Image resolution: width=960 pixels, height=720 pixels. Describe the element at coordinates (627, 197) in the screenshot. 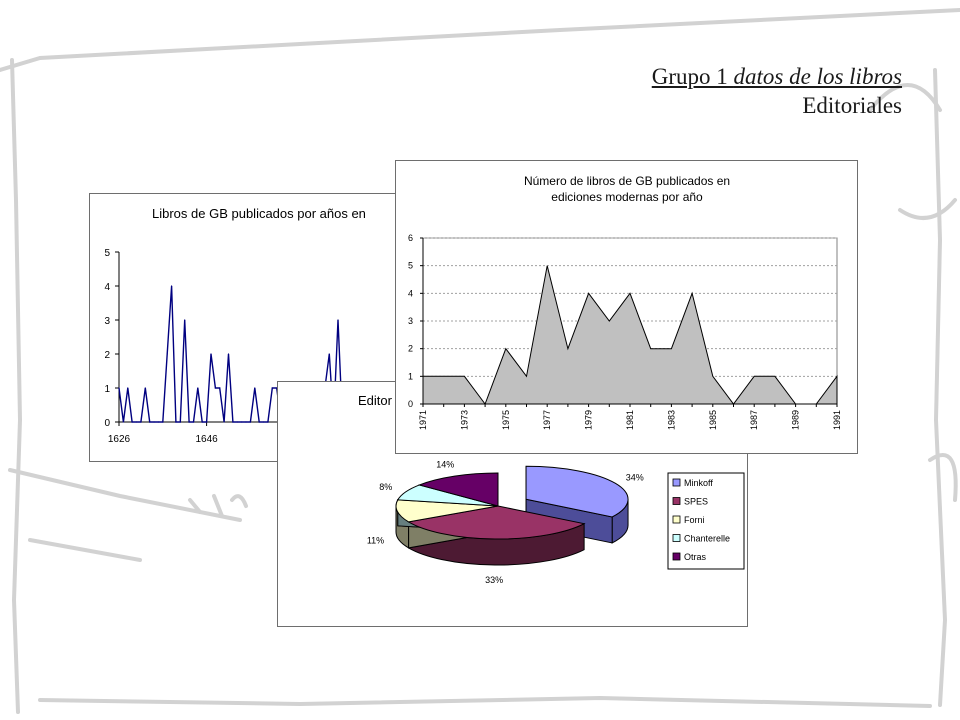

I see `modern-chart-title-line-2: ediciones modernas por año` at that location.